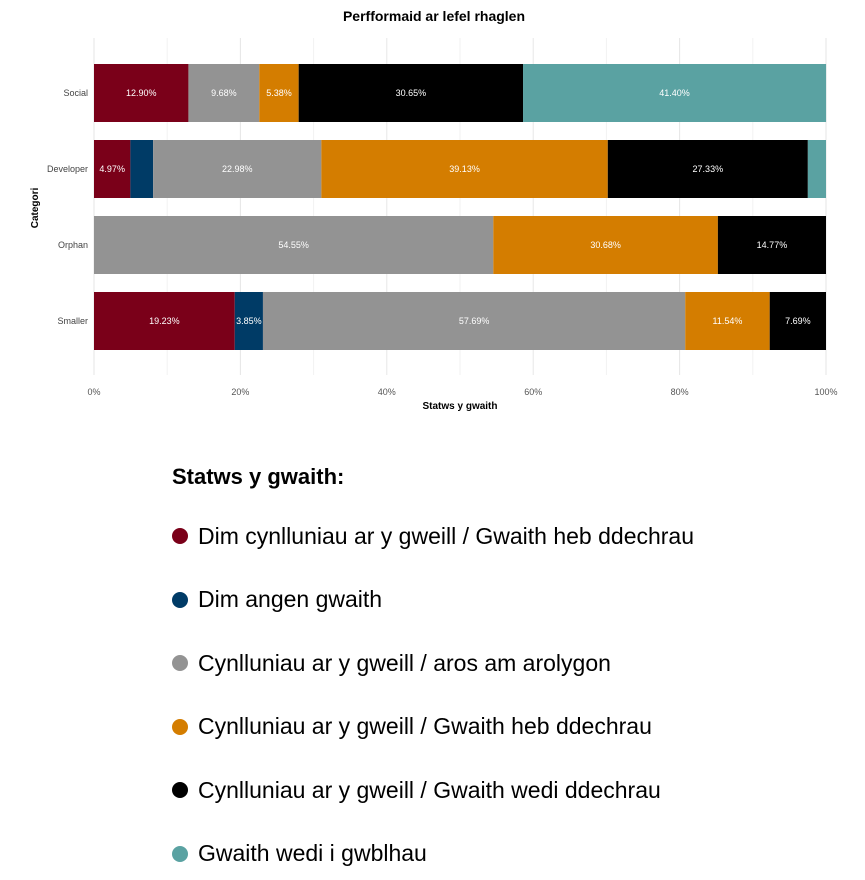  What do you see at coordinates (459, 406) in the screenshot?
I see `x-axis-label: Statws y gwaith` at bounding box center [459, 406].